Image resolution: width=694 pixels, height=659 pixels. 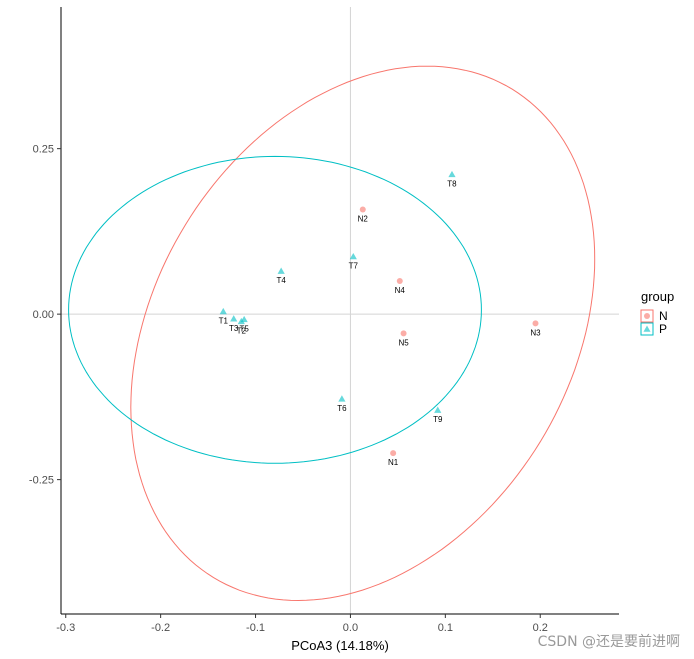 What do you see at coordinates (160, 628) in the screenshot?
I see `x-tick-label: -0.2` at bounding box center [160, 628].